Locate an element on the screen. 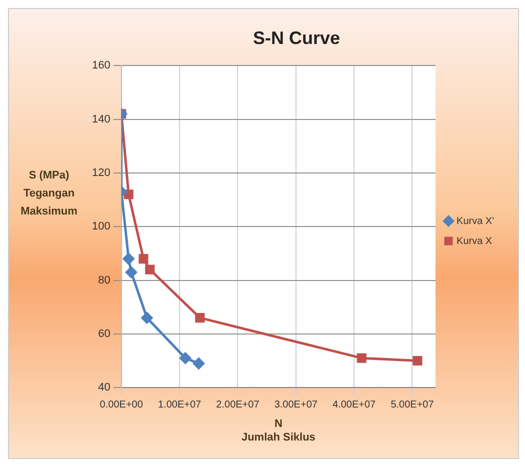  y-tick-label: 140 is located at coordinates (101, 119).